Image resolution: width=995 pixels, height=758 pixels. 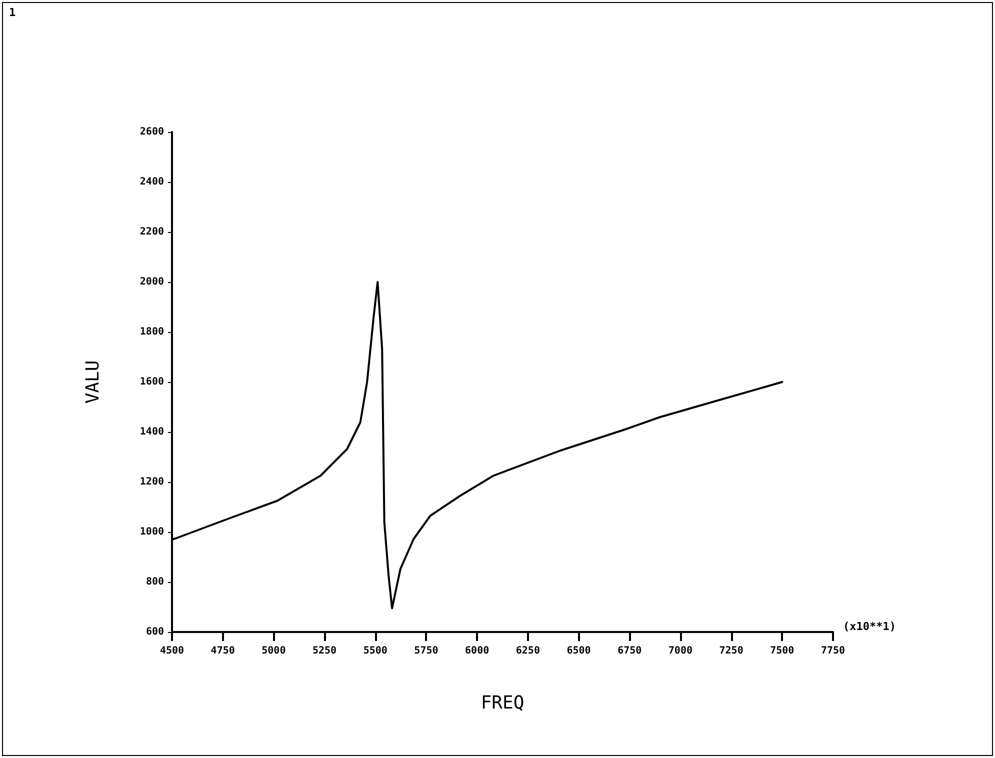 What do you see at coordinates (869, 626) in the screenshot?
I see `text: (x10**1)` at bounding box center [869, 626].